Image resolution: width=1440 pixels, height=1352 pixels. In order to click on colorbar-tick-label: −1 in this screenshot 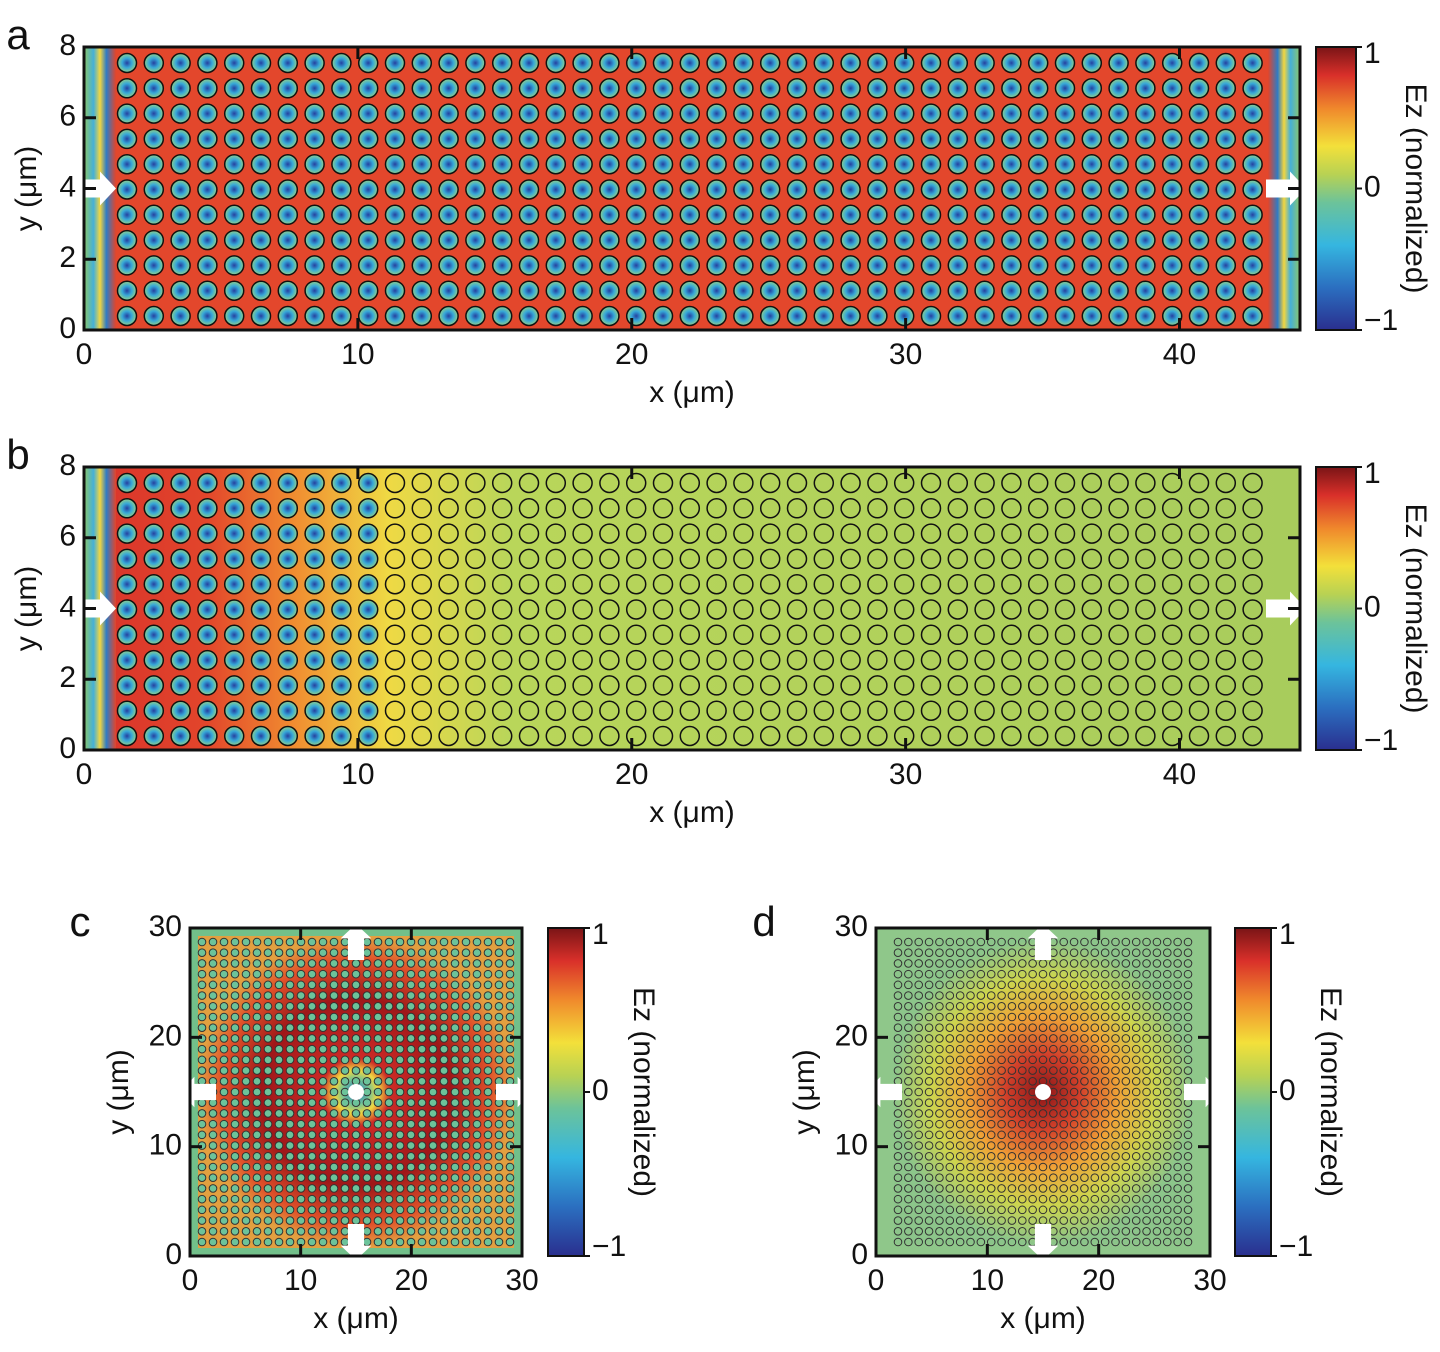, I will do `click(1381, 740)`.